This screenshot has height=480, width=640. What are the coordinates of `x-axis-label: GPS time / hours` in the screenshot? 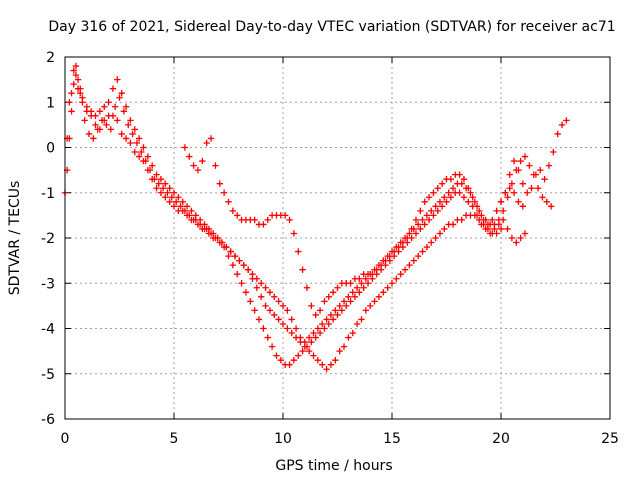 It's located at (333, 466).